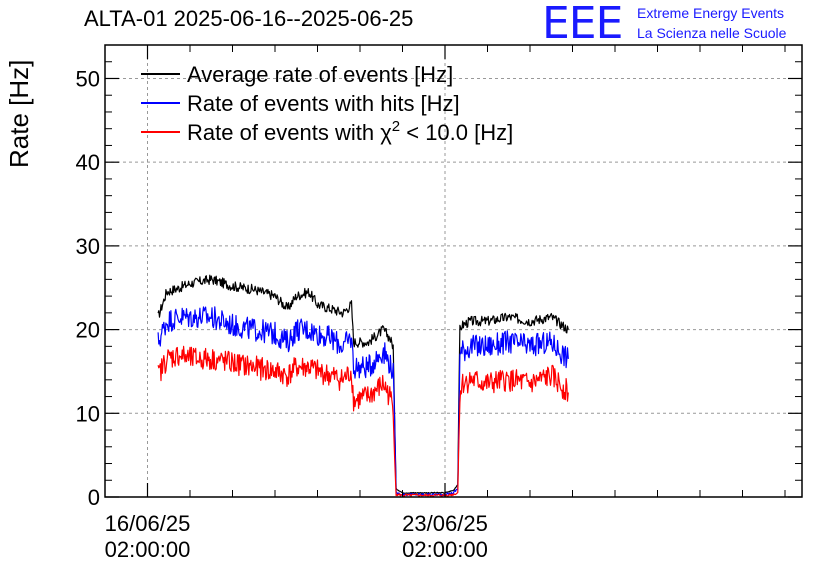 The image size is (836, 572). What do you see at coordinates (445, 523) in the screenshot?
I see `x-tick-label-date: 23/06/25` at bounding box center [445, 523].